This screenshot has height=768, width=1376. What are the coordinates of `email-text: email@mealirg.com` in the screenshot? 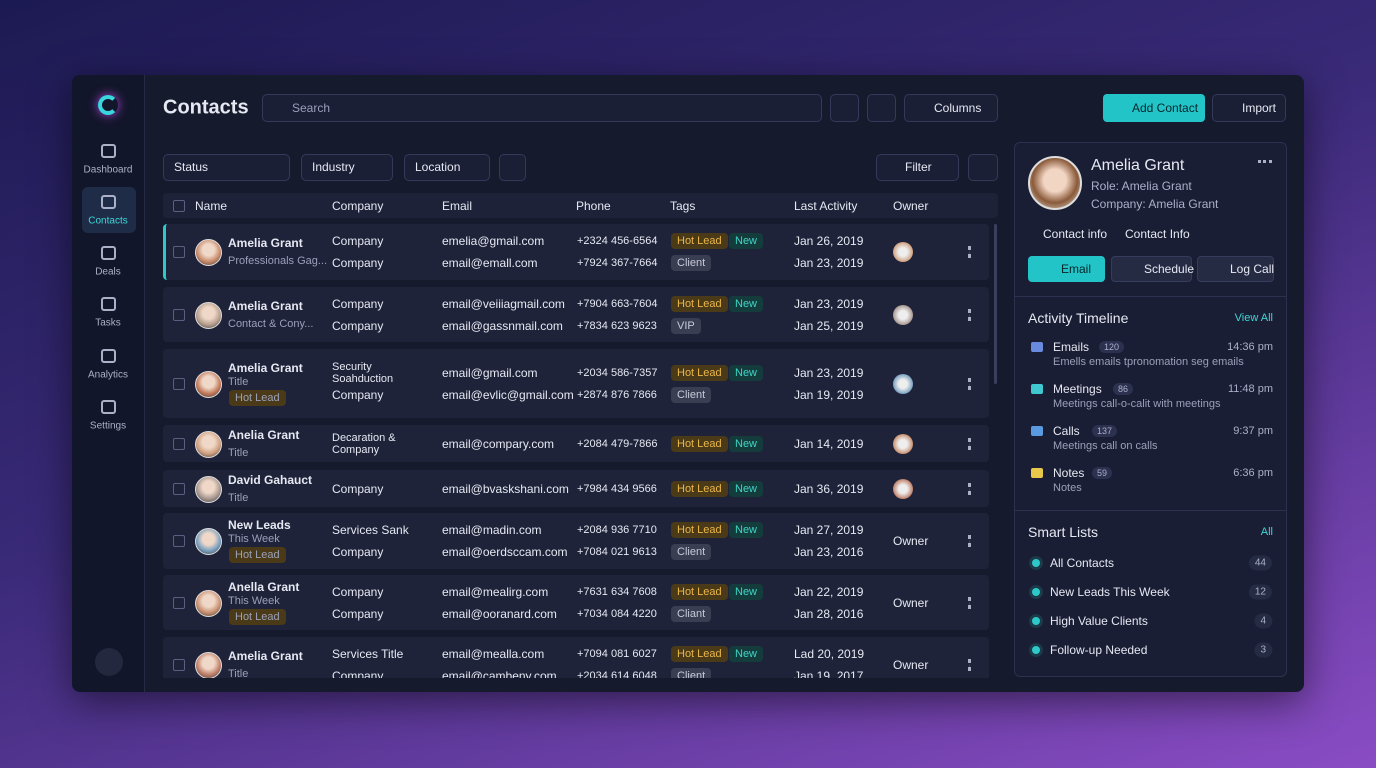 It's located at (495, 591).